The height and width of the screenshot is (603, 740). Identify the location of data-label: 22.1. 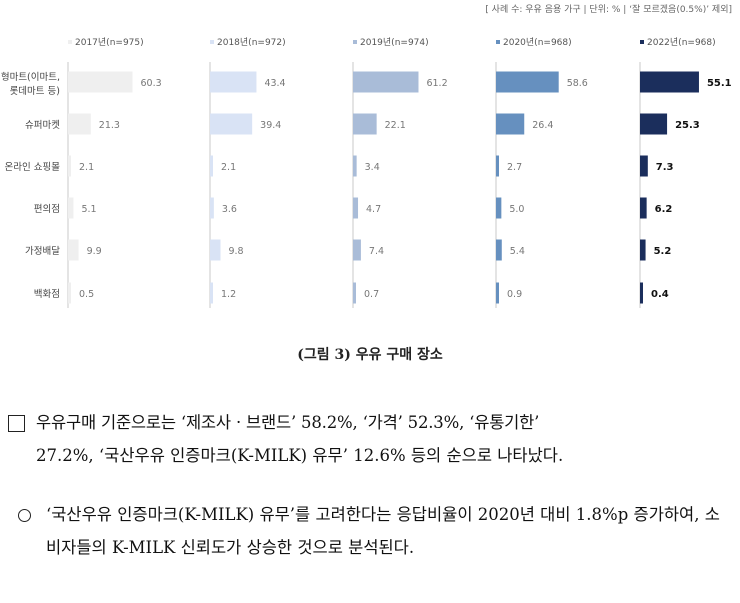
(395, 125).